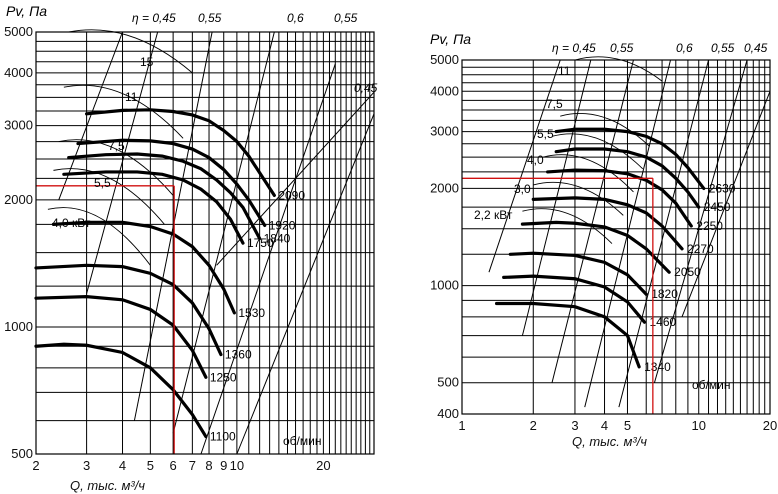  What do you see at coordinates (223, 465) in the screenshot?
I see `x-tick-label: 9` at bounding box center [223, 465].